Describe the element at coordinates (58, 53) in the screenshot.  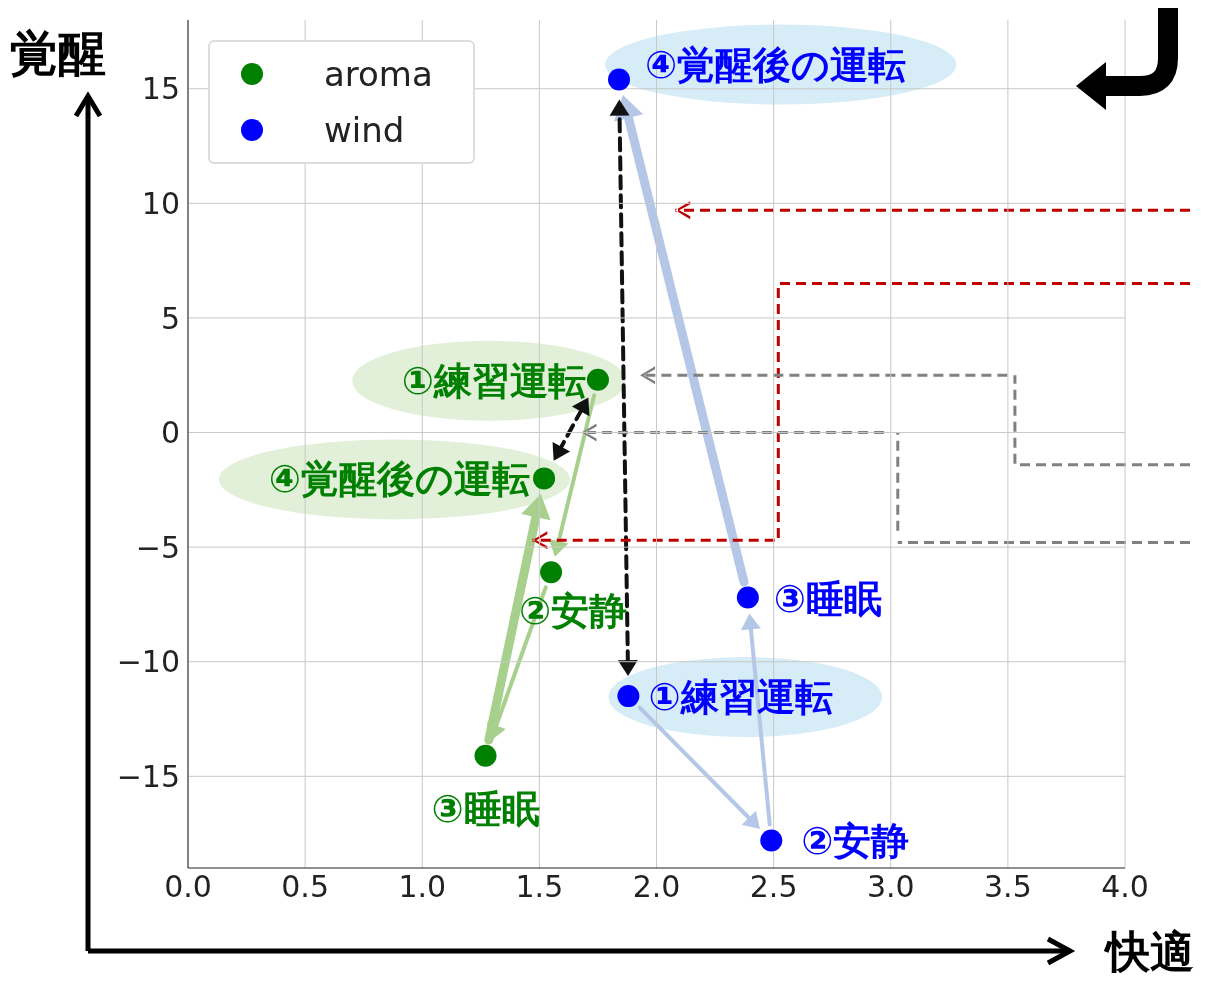
I see `y-axis-title: 覚醒` at that location.